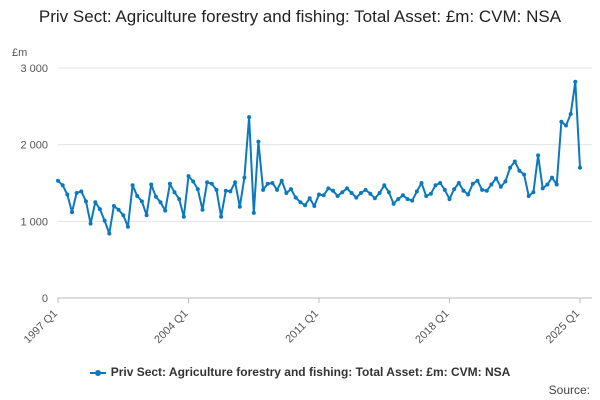 The image size is (600, 400). What do you see at coordinates (34, 146) in the screenshot?
I see `y-tick-label: 2 000` at bounding box center [34, 146].